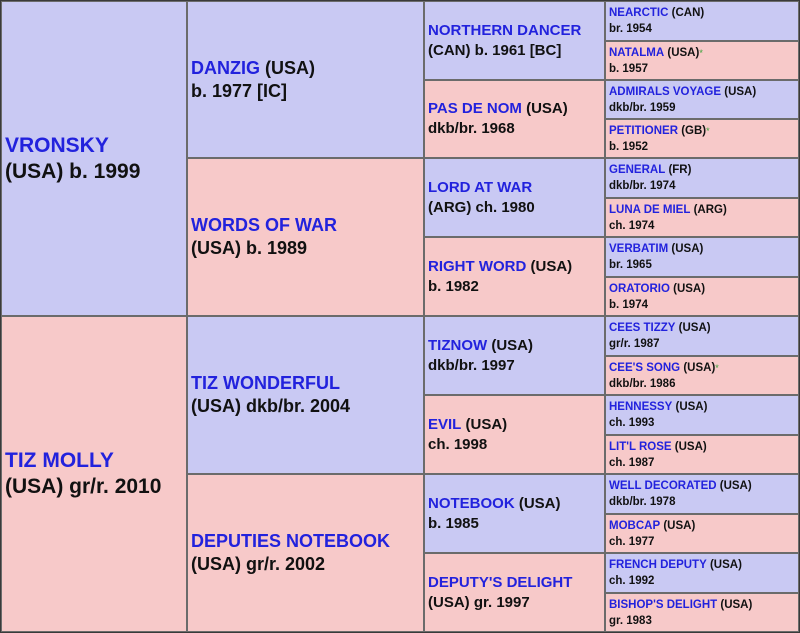  What do you see at coordinates (645, 367) in the screenshot?
I see `horse-name-link: CEE'S SONG` at bounding box center [645, 367].